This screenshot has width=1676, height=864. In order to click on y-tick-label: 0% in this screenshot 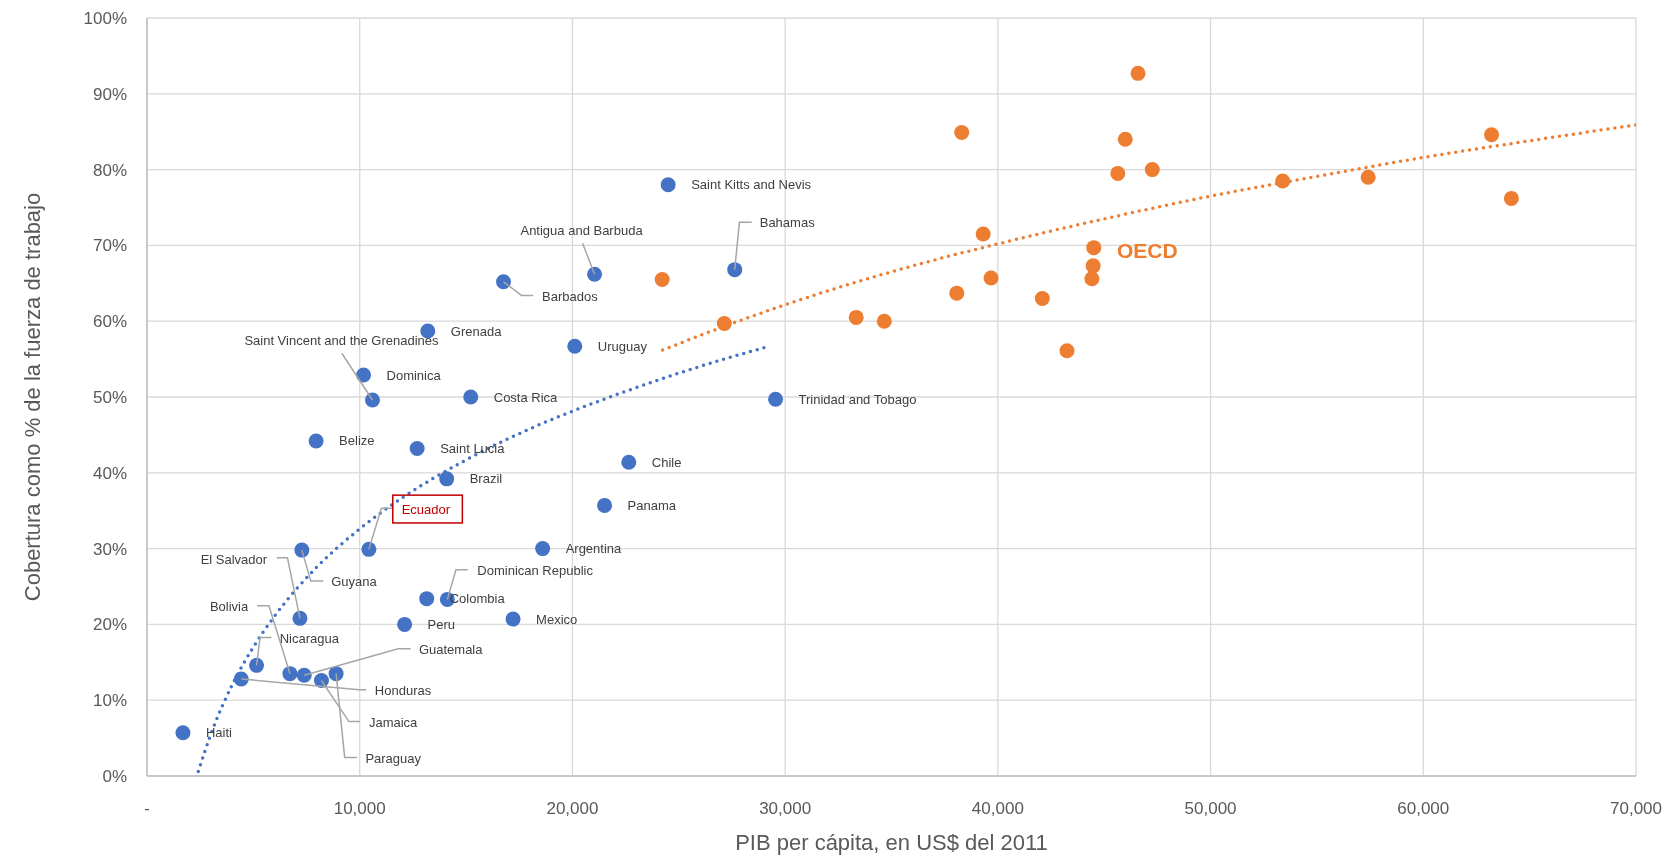, I will do `click(114, 777)`.